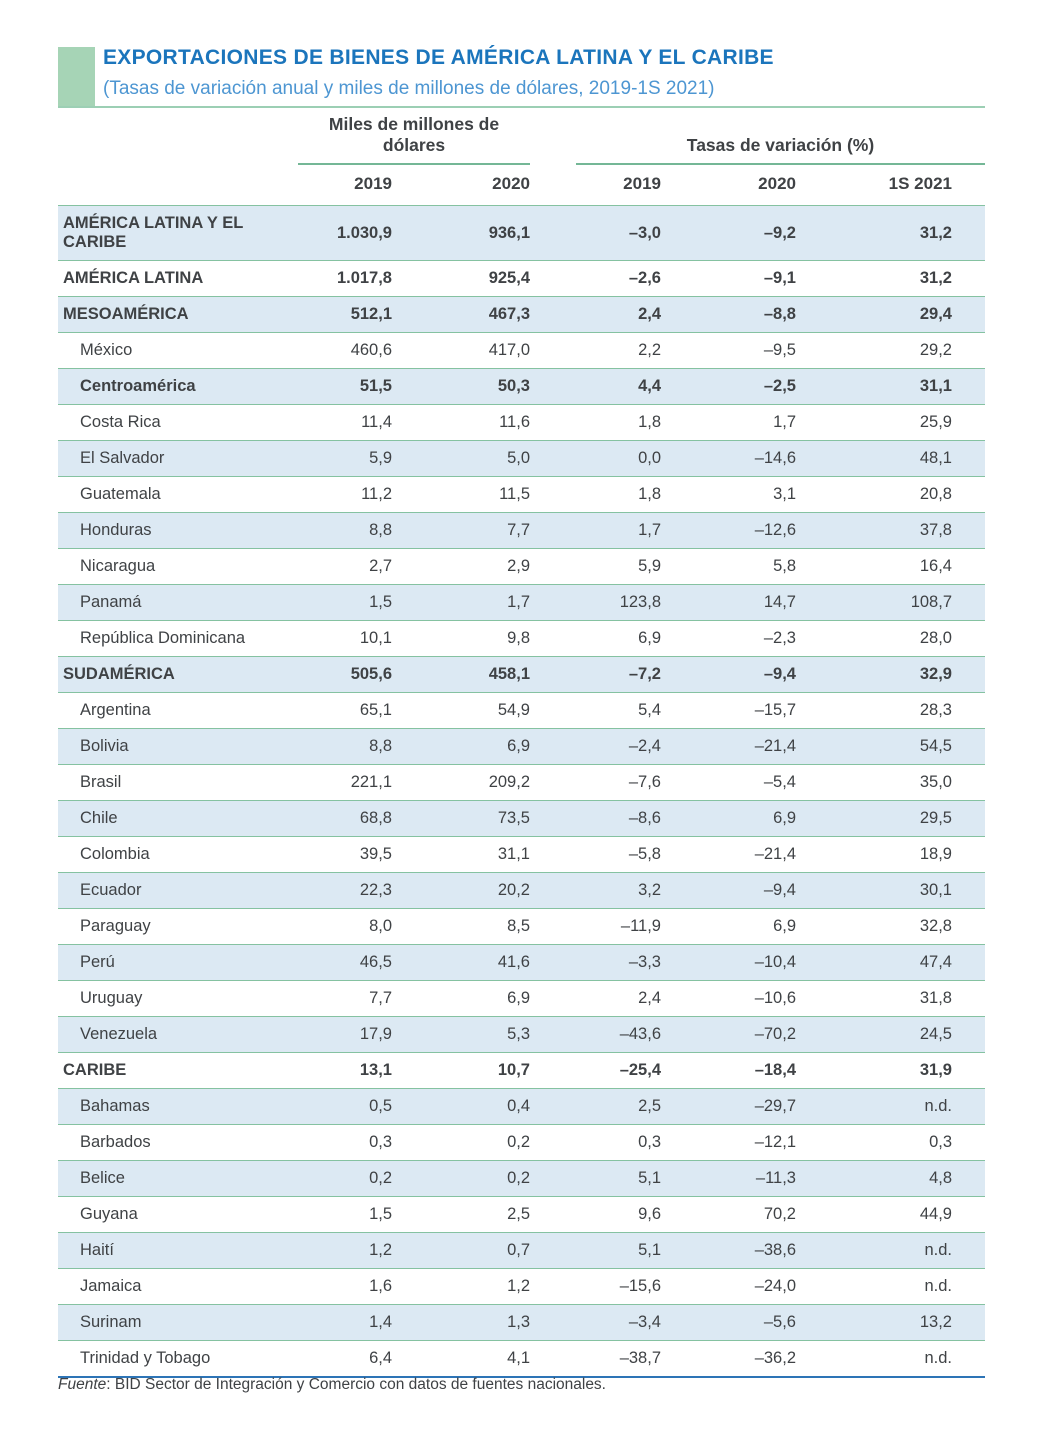 The height and width of the screenshot is (1430, 1038). Describe the element at coordinates (890, 1214) in the screenshot. I see `row-value: 44,9` at that location.